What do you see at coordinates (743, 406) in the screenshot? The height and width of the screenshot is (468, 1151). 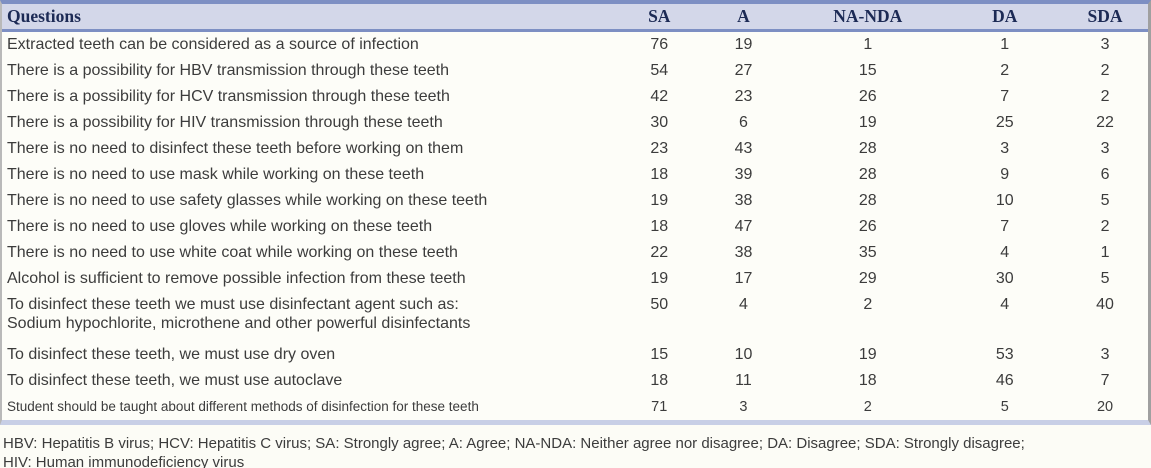 I see `a-value-cell: 3` at bounding box center [743, 406].